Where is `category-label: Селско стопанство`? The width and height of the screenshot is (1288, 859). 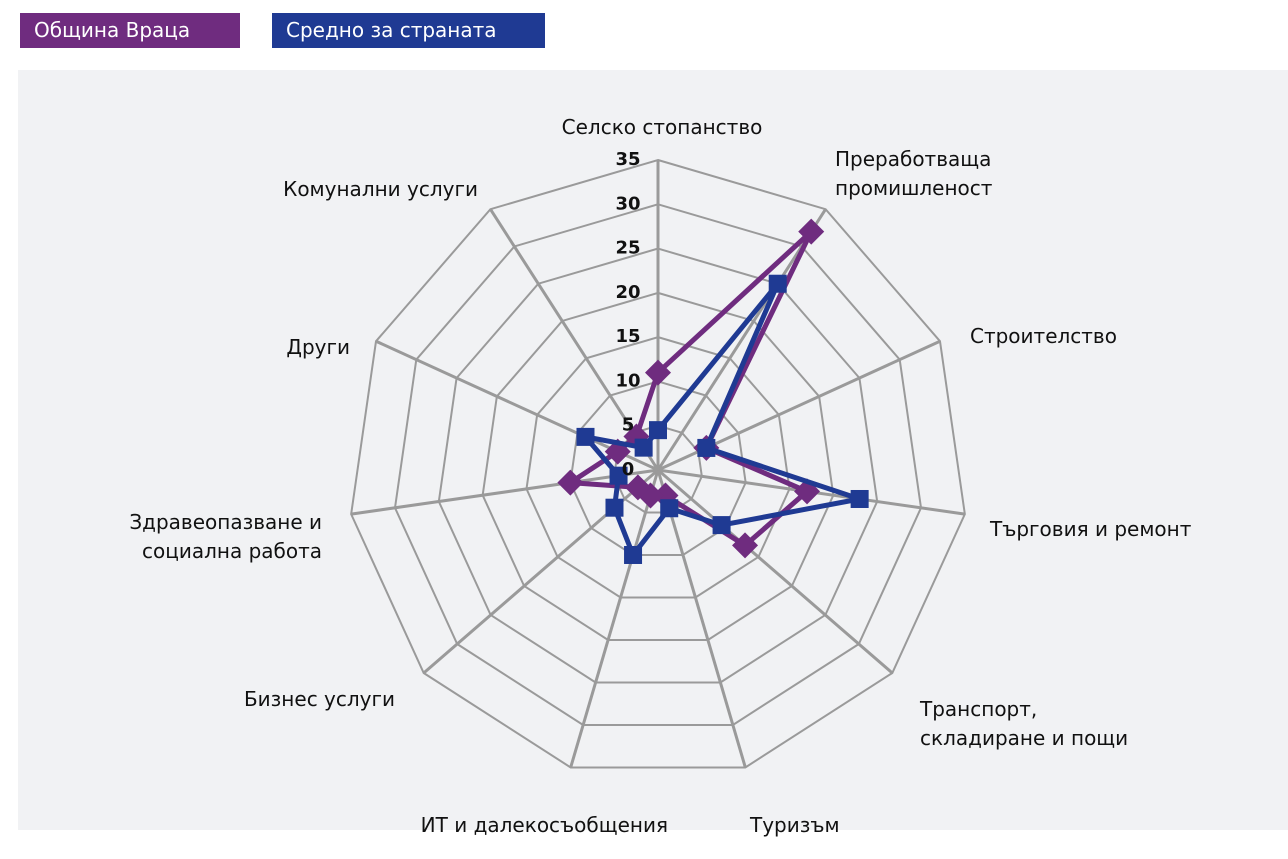 category-label: Селско стопанство is located at coordinates (662, 127).